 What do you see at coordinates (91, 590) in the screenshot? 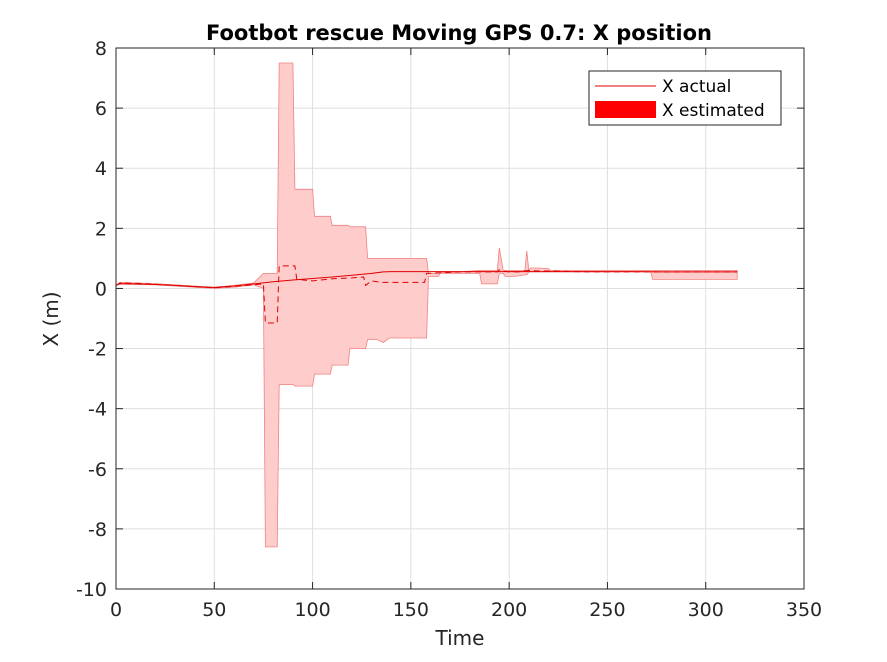
I see `y-tick-label: -10` at bounding box center [91, 590].